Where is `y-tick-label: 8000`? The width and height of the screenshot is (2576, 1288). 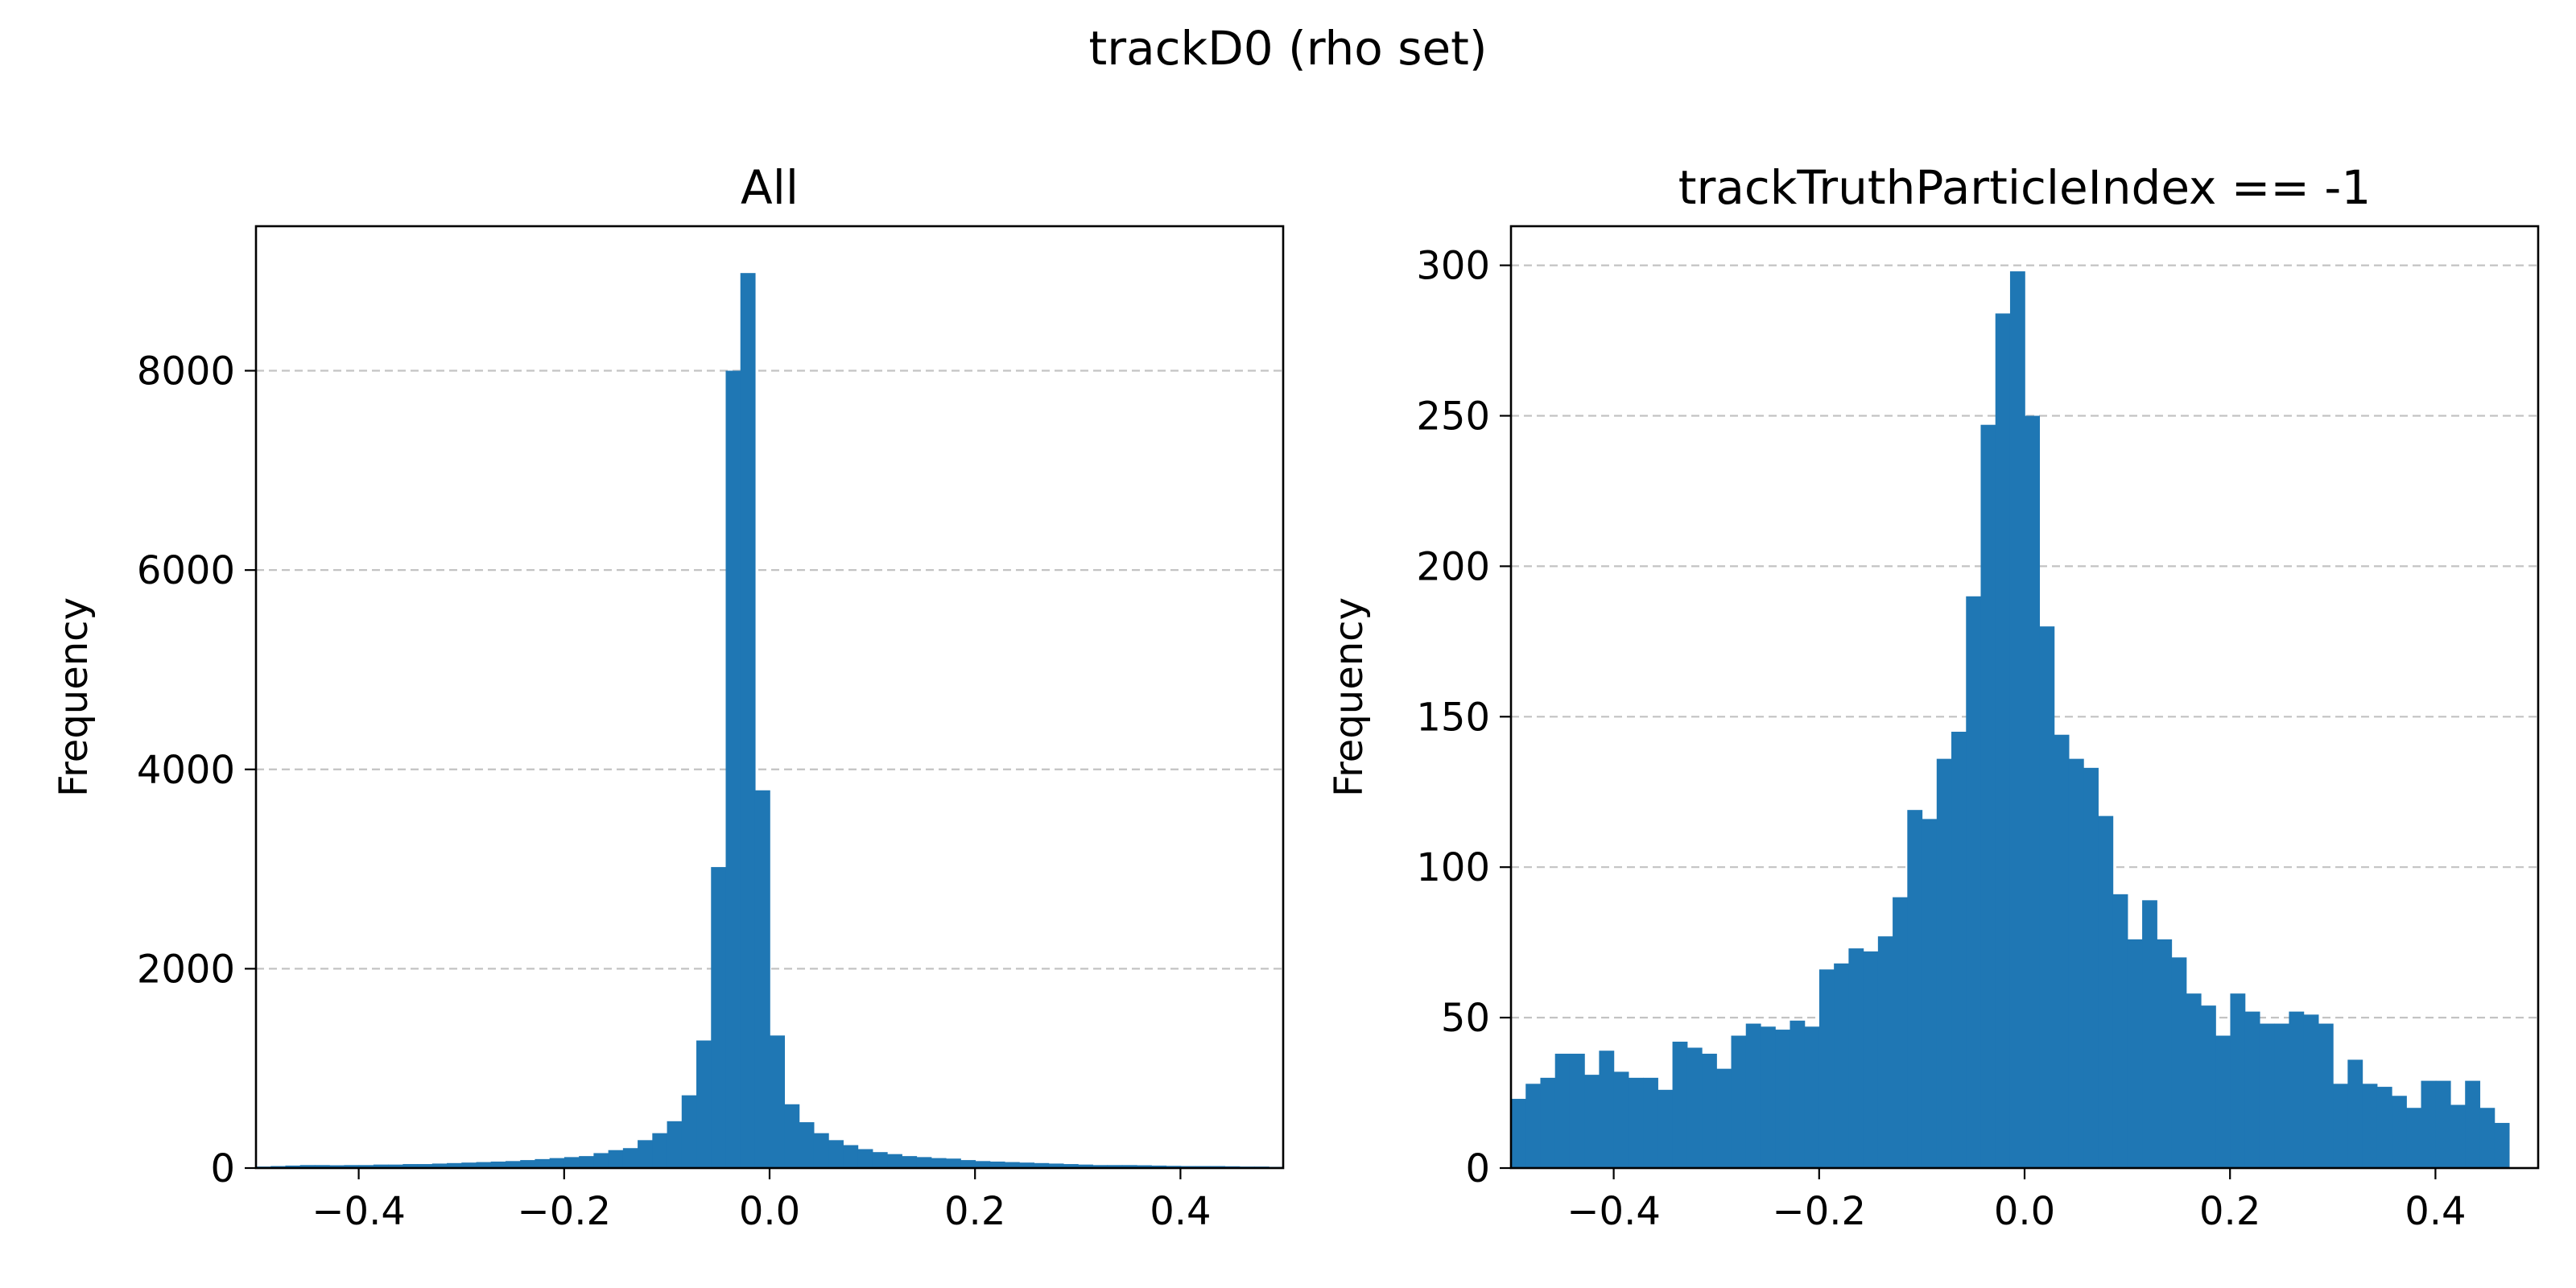
y-tick-label: 8000 is located at coordinates (186, 371).